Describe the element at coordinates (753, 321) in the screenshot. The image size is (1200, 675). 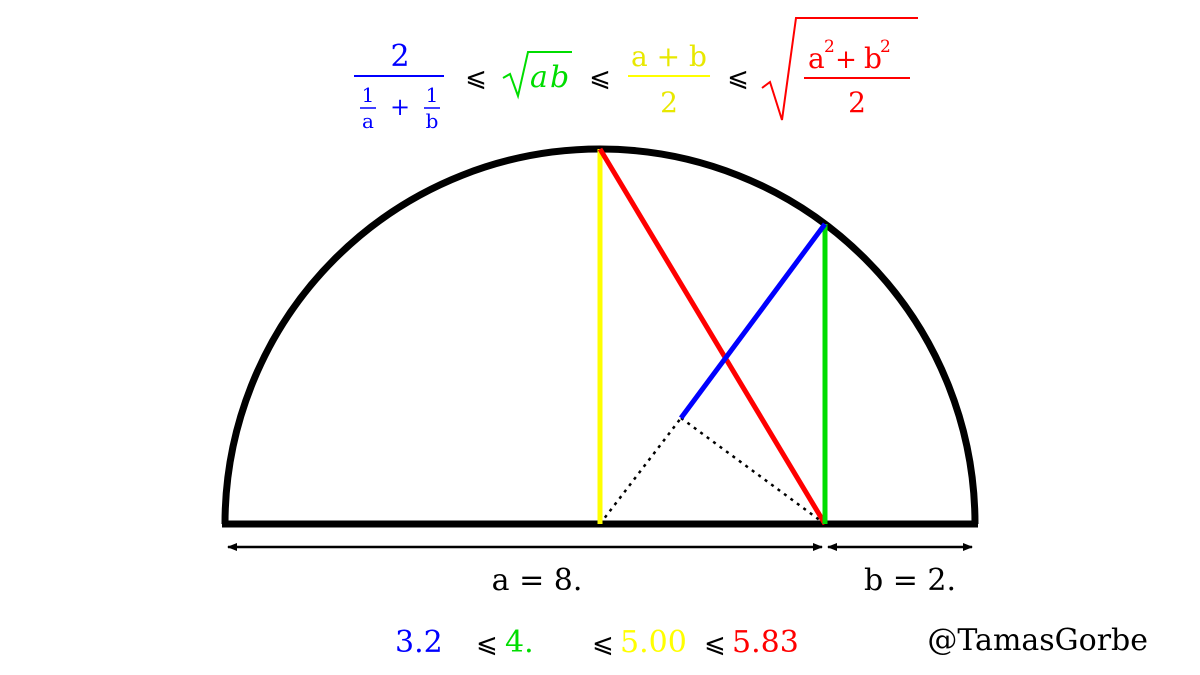
I see `harmonic-mean-segment` at that location.